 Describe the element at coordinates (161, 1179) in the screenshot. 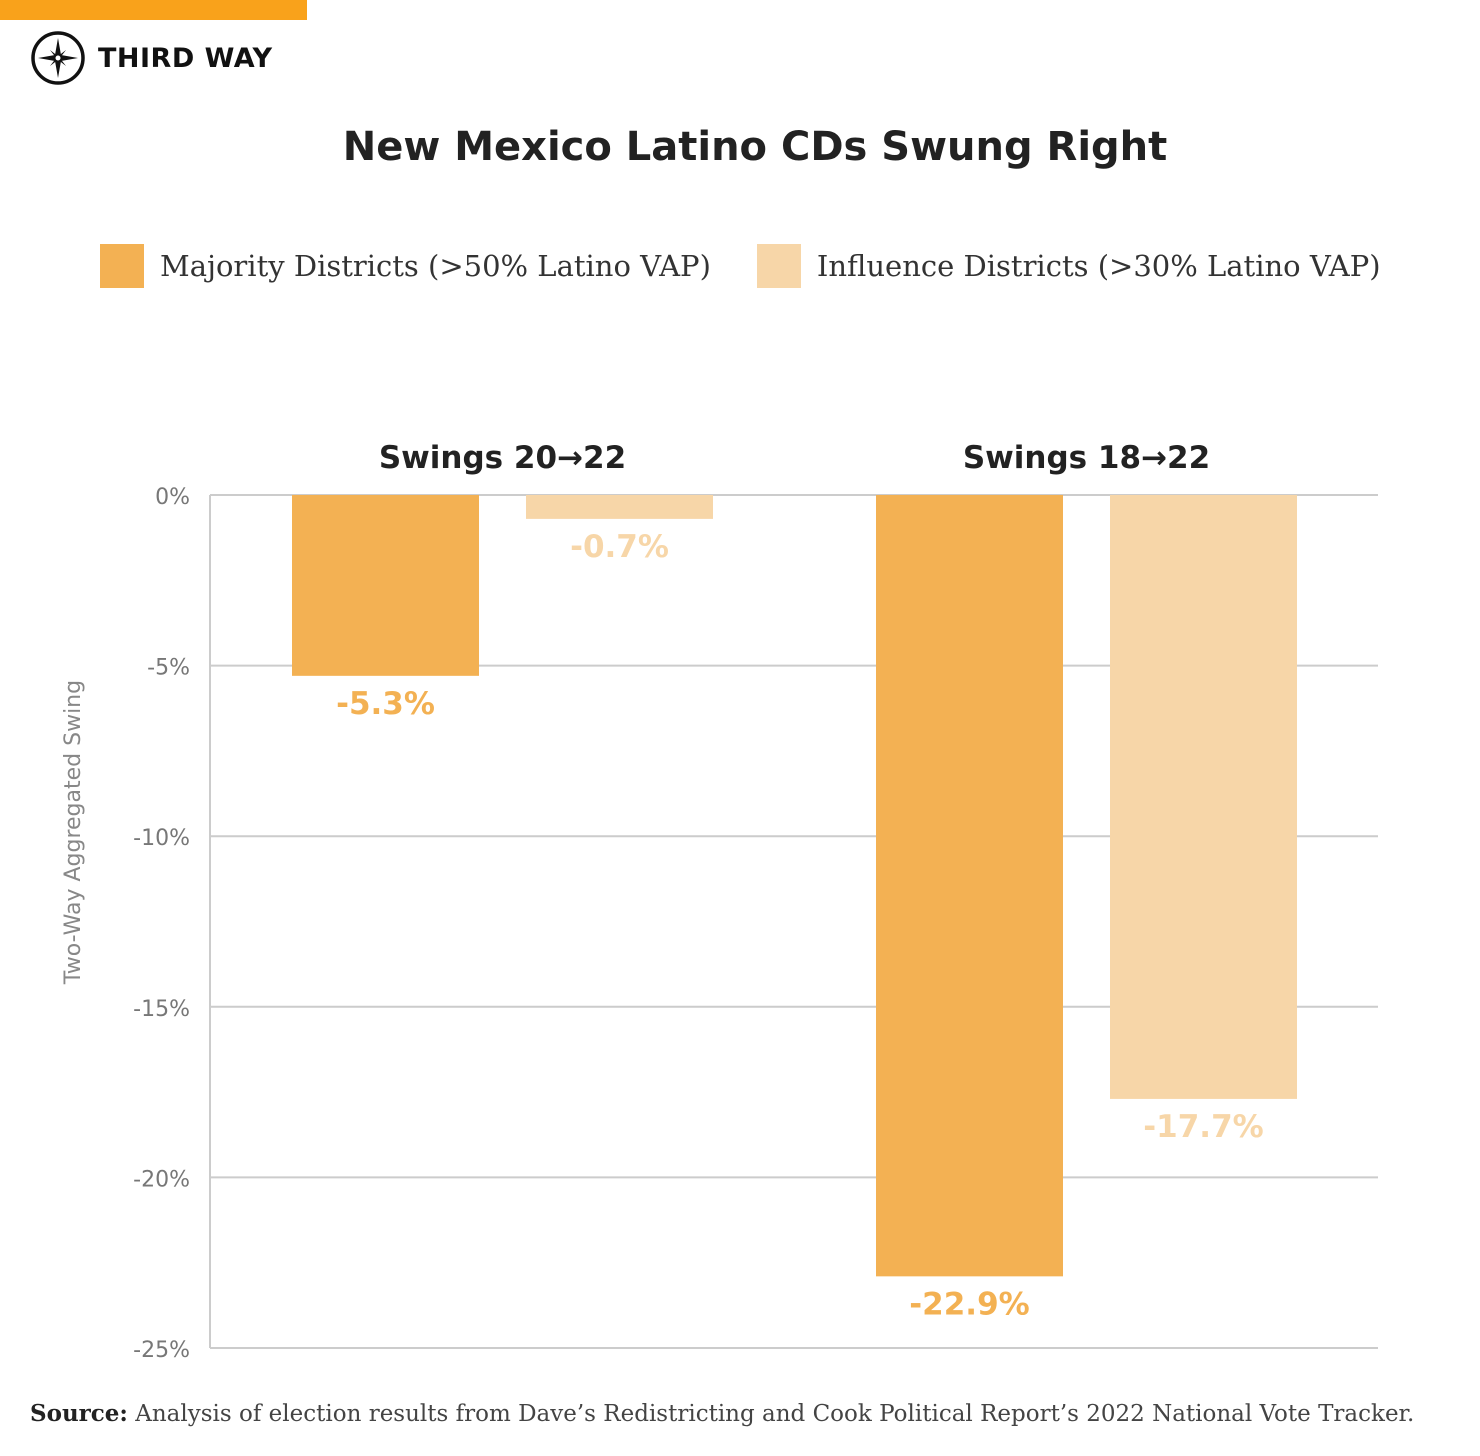

I see `y-tick-label: -20%` at that location.